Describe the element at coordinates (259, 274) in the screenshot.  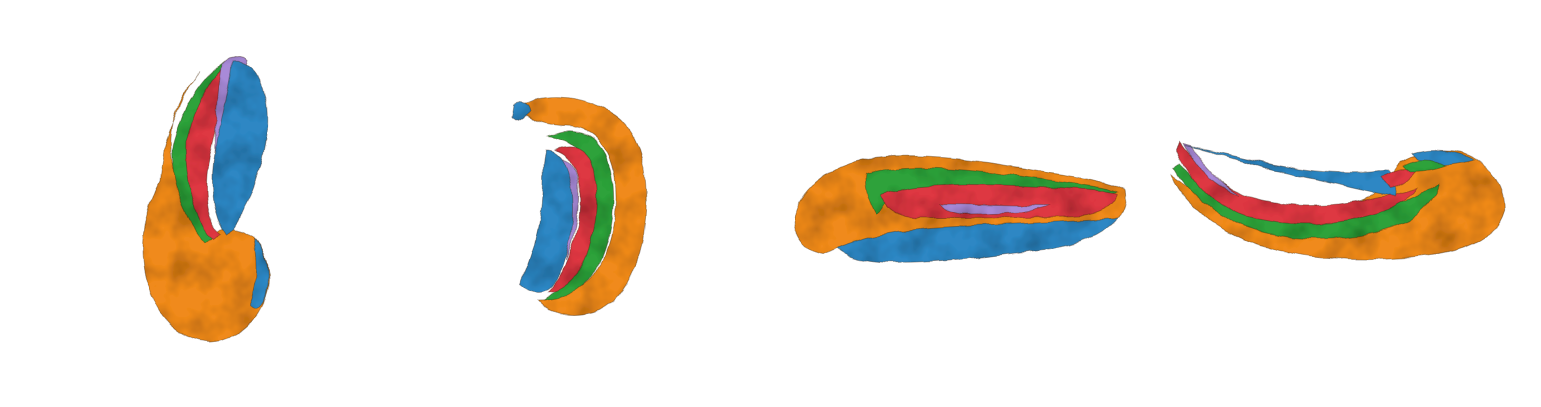
I see `region-blue-lower` at that location.